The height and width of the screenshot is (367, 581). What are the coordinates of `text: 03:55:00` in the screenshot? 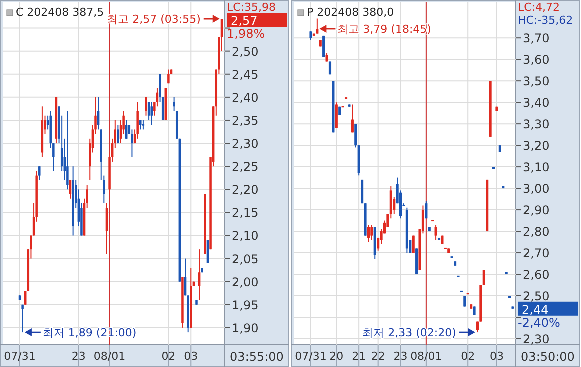 It's located at (257, 357).